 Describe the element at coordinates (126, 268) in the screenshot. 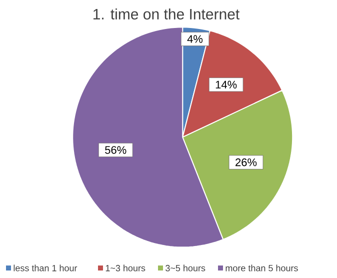

I see `legend-label: 1~3 hours` at that location.